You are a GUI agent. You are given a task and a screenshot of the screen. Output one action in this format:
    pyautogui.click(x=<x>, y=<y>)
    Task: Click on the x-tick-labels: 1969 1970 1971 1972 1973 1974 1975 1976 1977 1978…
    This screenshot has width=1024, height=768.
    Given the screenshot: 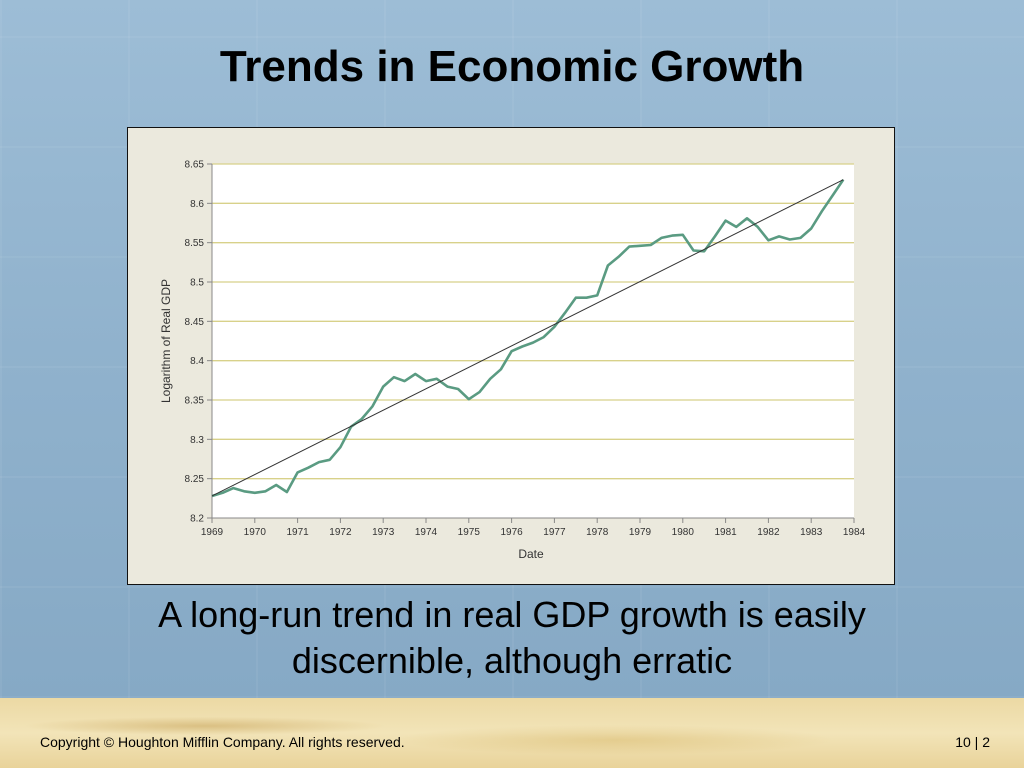 What is the action you would take?
    pyautogui.click(x=533, y=528)
    